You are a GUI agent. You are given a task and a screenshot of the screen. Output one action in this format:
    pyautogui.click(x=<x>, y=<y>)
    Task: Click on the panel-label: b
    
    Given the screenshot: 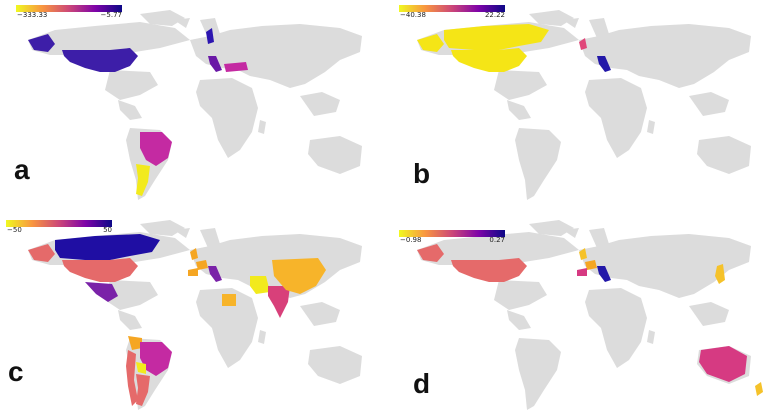 What is the action you would take?
    pyautogui.click(x=422, y=173)
    